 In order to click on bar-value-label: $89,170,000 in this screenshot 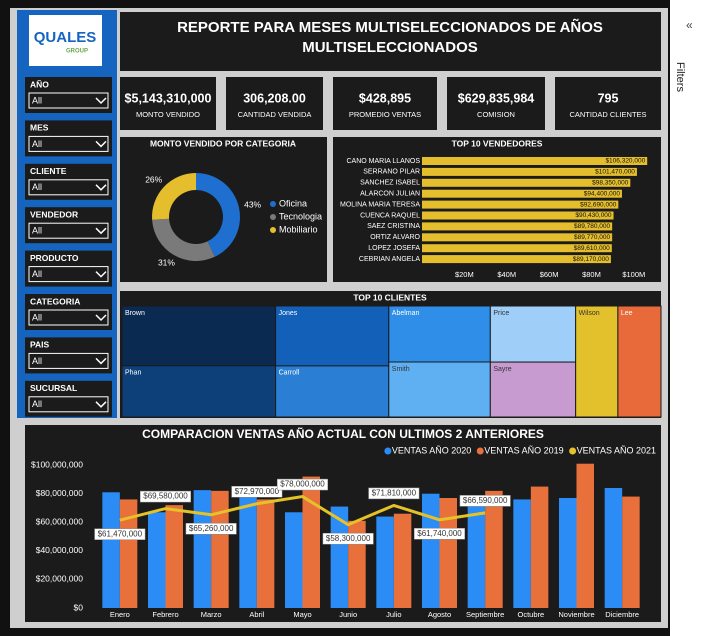, I will do `click(591, 259)`.